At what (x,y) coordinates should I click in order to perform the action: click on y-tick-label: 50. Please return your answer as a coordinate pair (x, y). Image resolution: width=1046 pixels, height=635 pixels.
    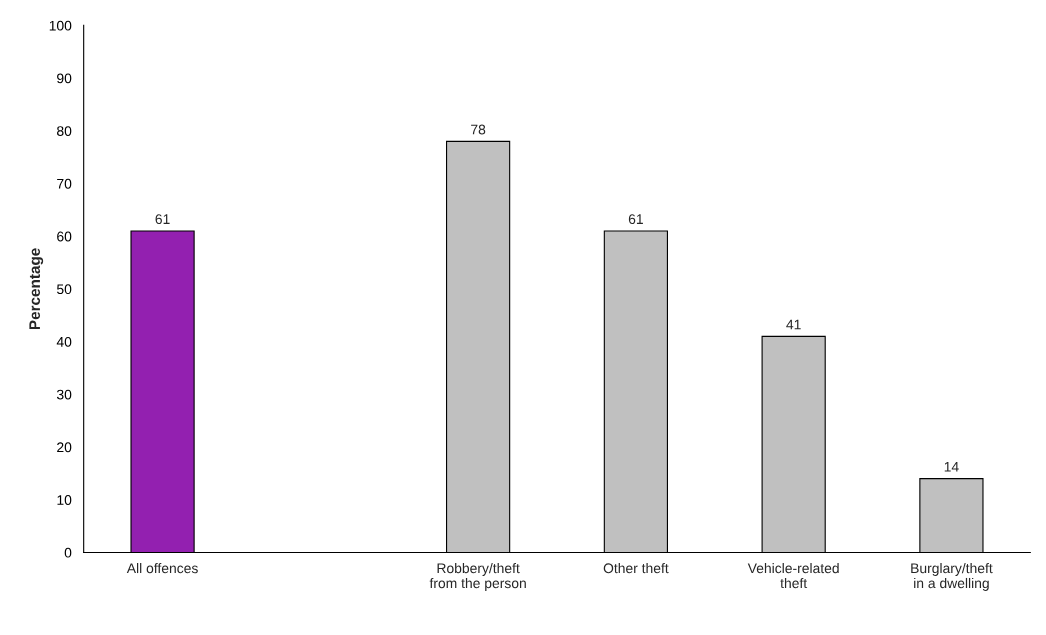
    Looking at the image, I should click on (64, 289).